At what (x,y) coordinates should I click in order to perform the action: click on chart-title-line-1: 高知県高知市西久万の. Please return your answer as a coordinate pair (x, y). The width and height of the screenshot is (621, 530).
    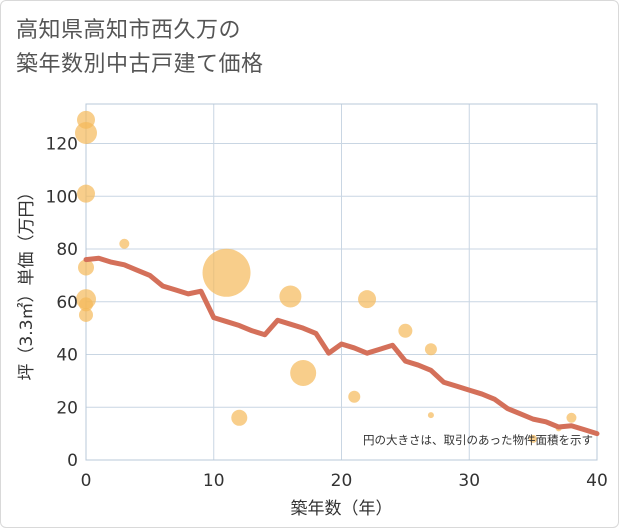
    Looking at the image, I should click on (129, 30).